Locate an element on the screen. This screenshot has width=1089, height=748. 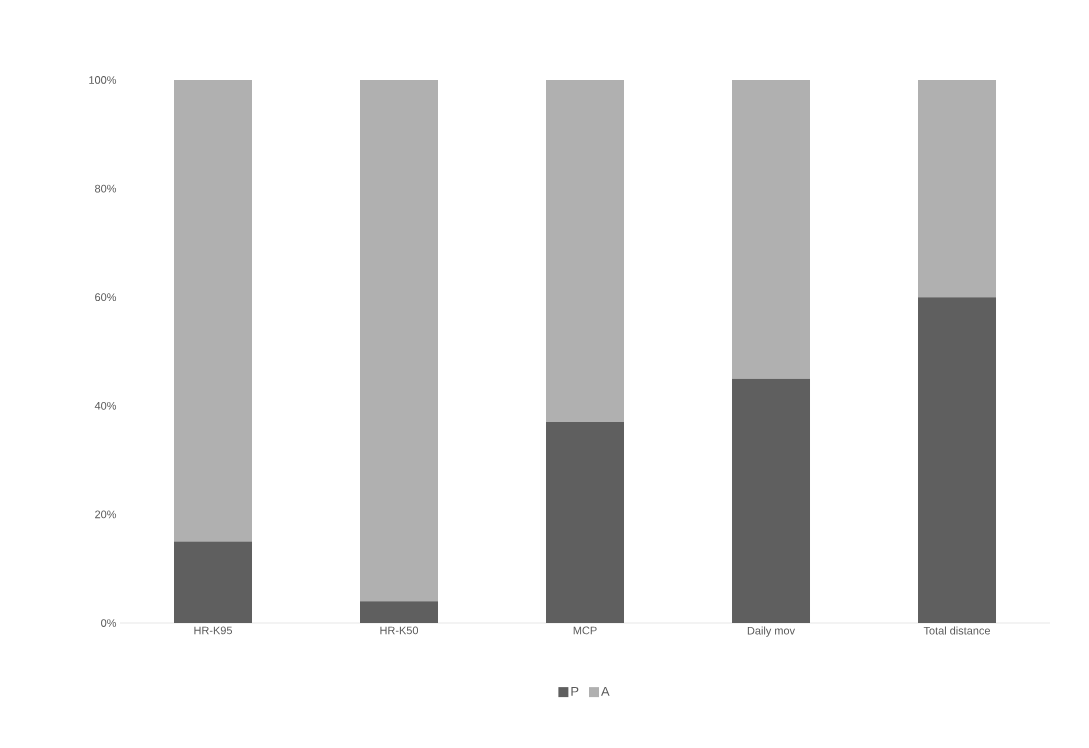
y-tick-label: 60% is located at coordinates (106, 297).